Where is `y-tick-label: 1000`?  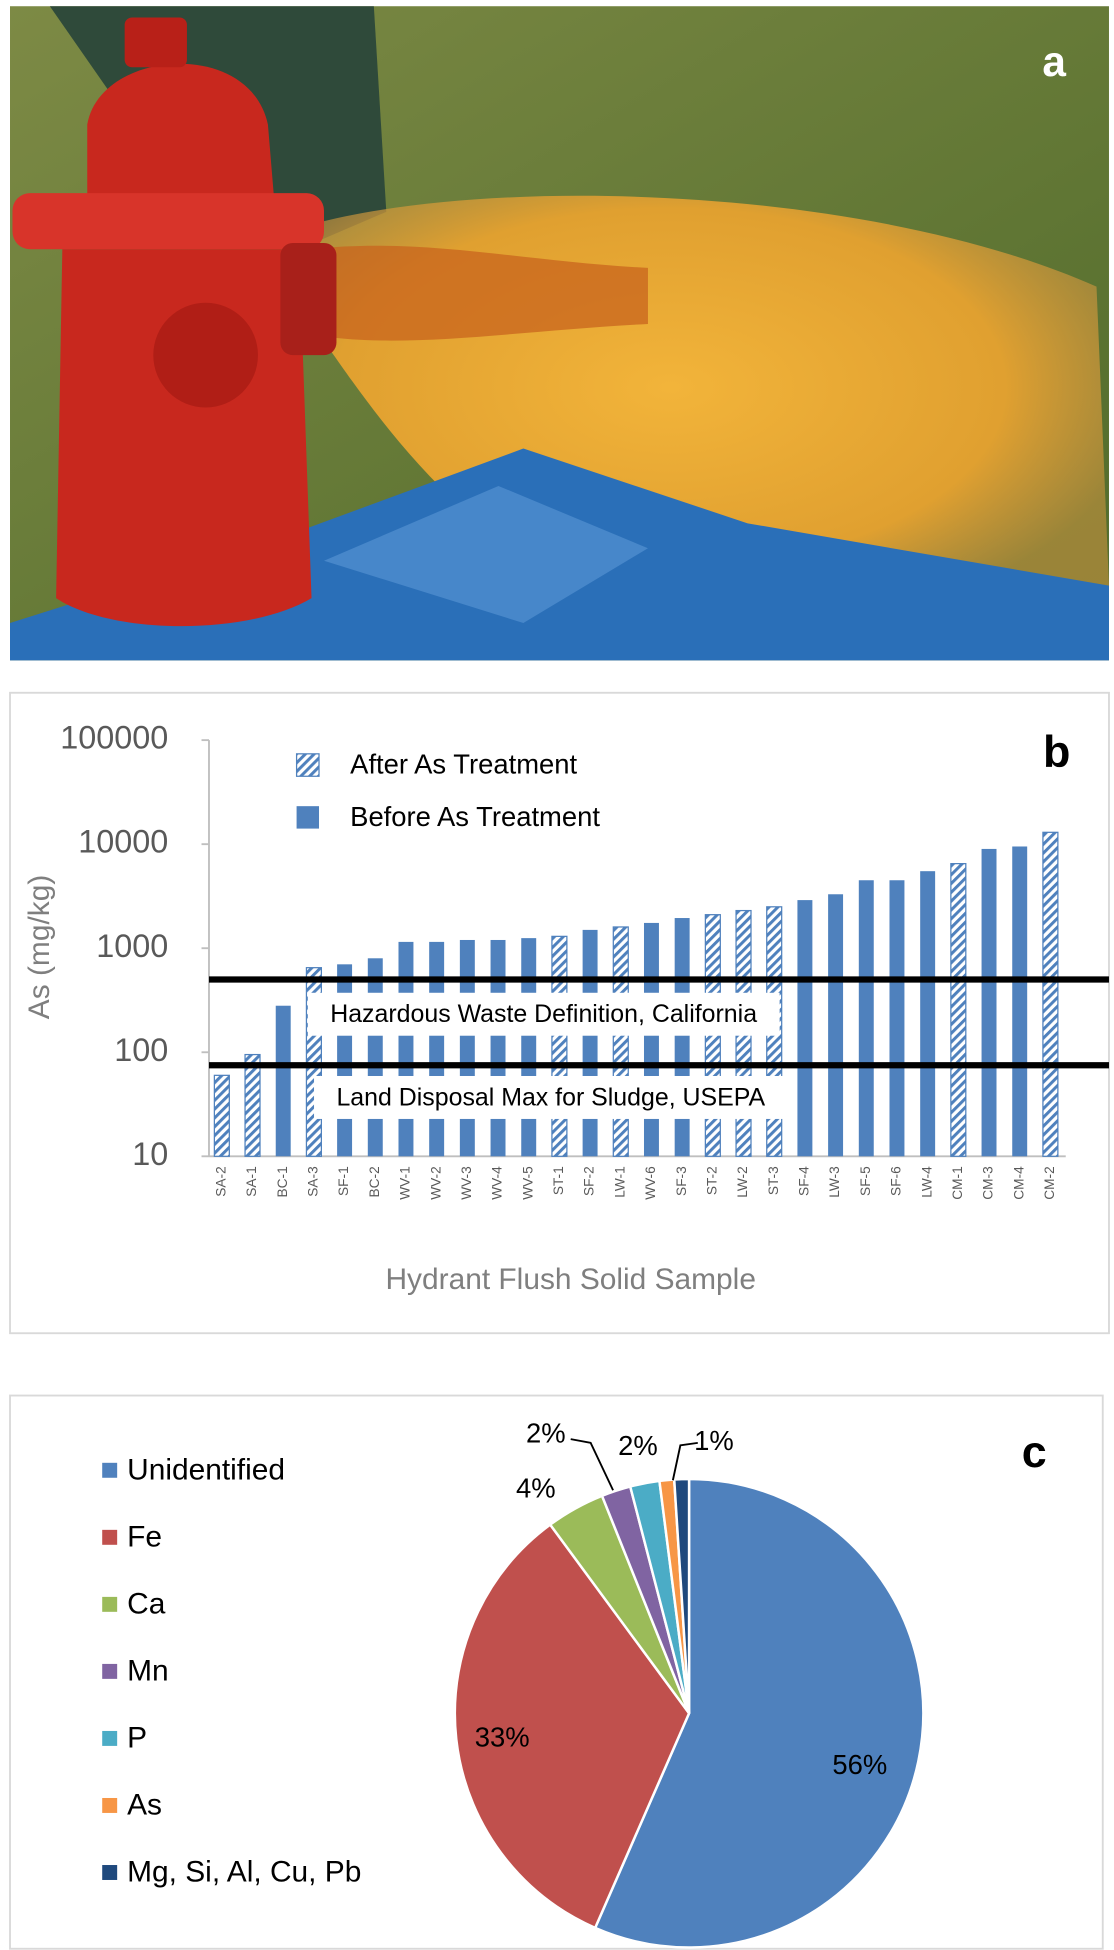 y-tick-label: 1000 is located at coordinates (132, 946).